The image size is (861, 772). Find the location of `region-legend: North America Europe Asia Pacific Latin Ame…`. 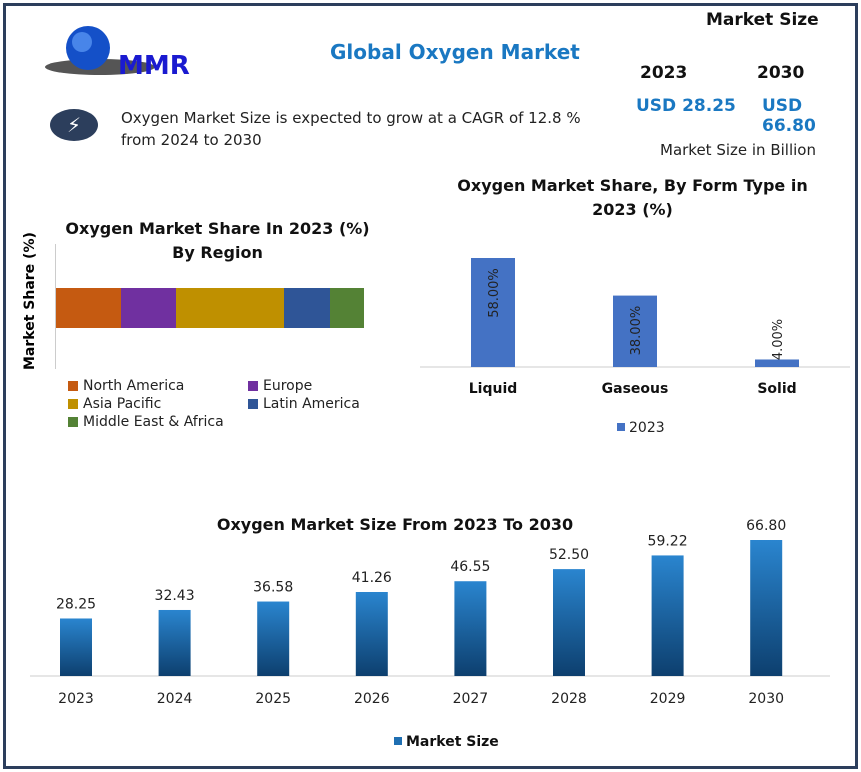

region-legend: North America Europe Asia Pacific Latin Ame… is located at coordinates (228, 404).